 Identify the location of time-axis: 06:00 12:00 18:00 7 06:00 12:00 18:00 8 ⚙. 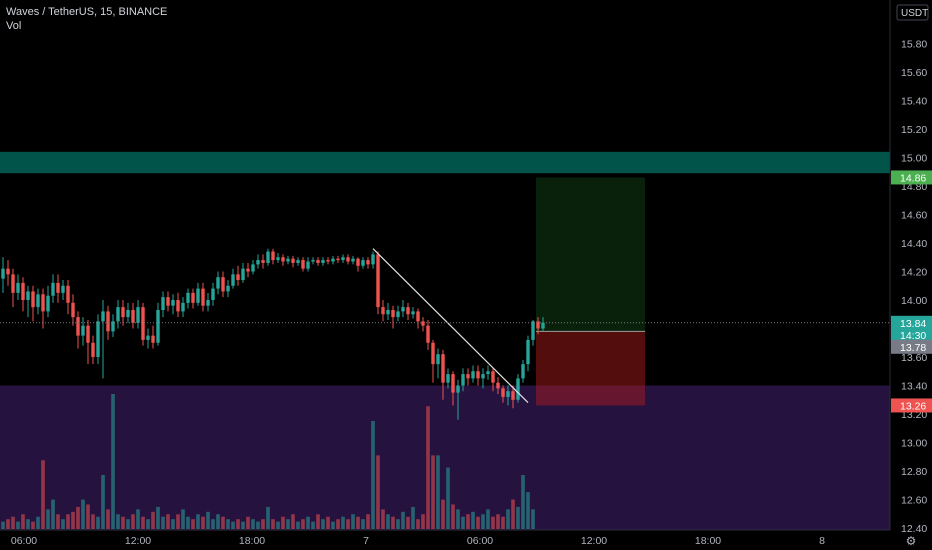
(464, 541).